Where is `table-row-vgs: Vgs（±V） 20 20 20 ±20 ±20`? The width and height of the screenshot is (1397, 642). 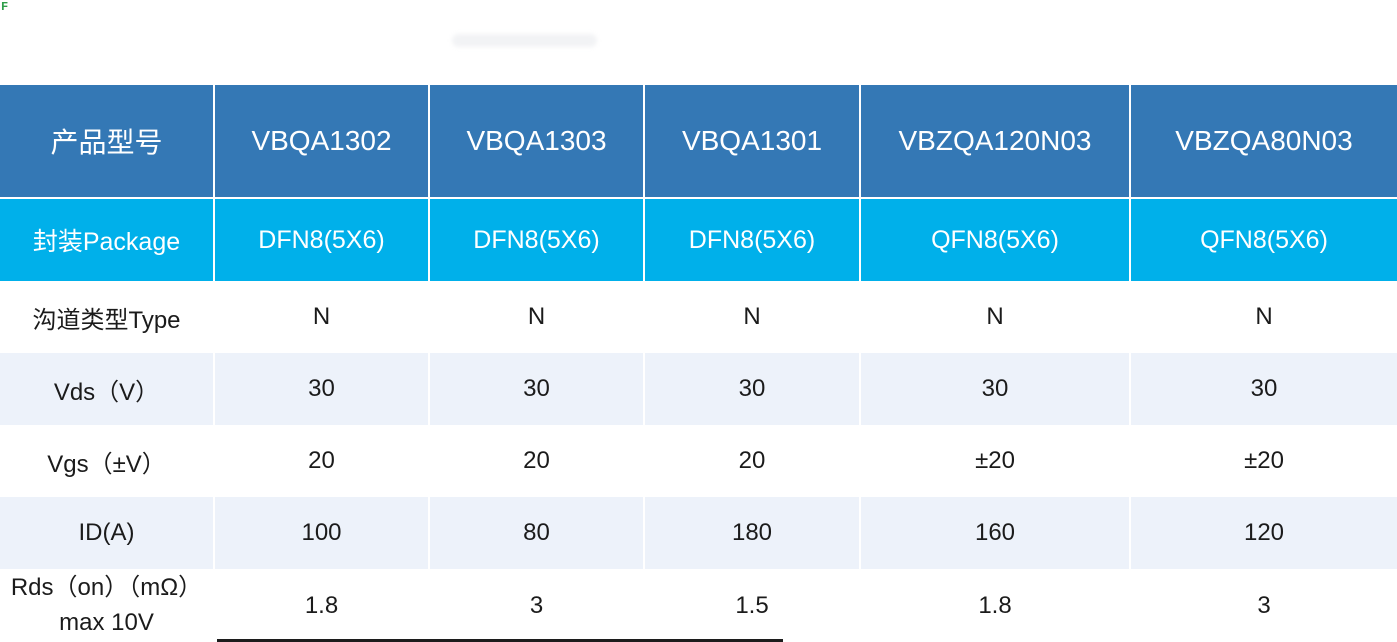 table-row-vgs: Vgs（±V） 20 20 20 ±20 ±20 is located at coordinates (698, 461).